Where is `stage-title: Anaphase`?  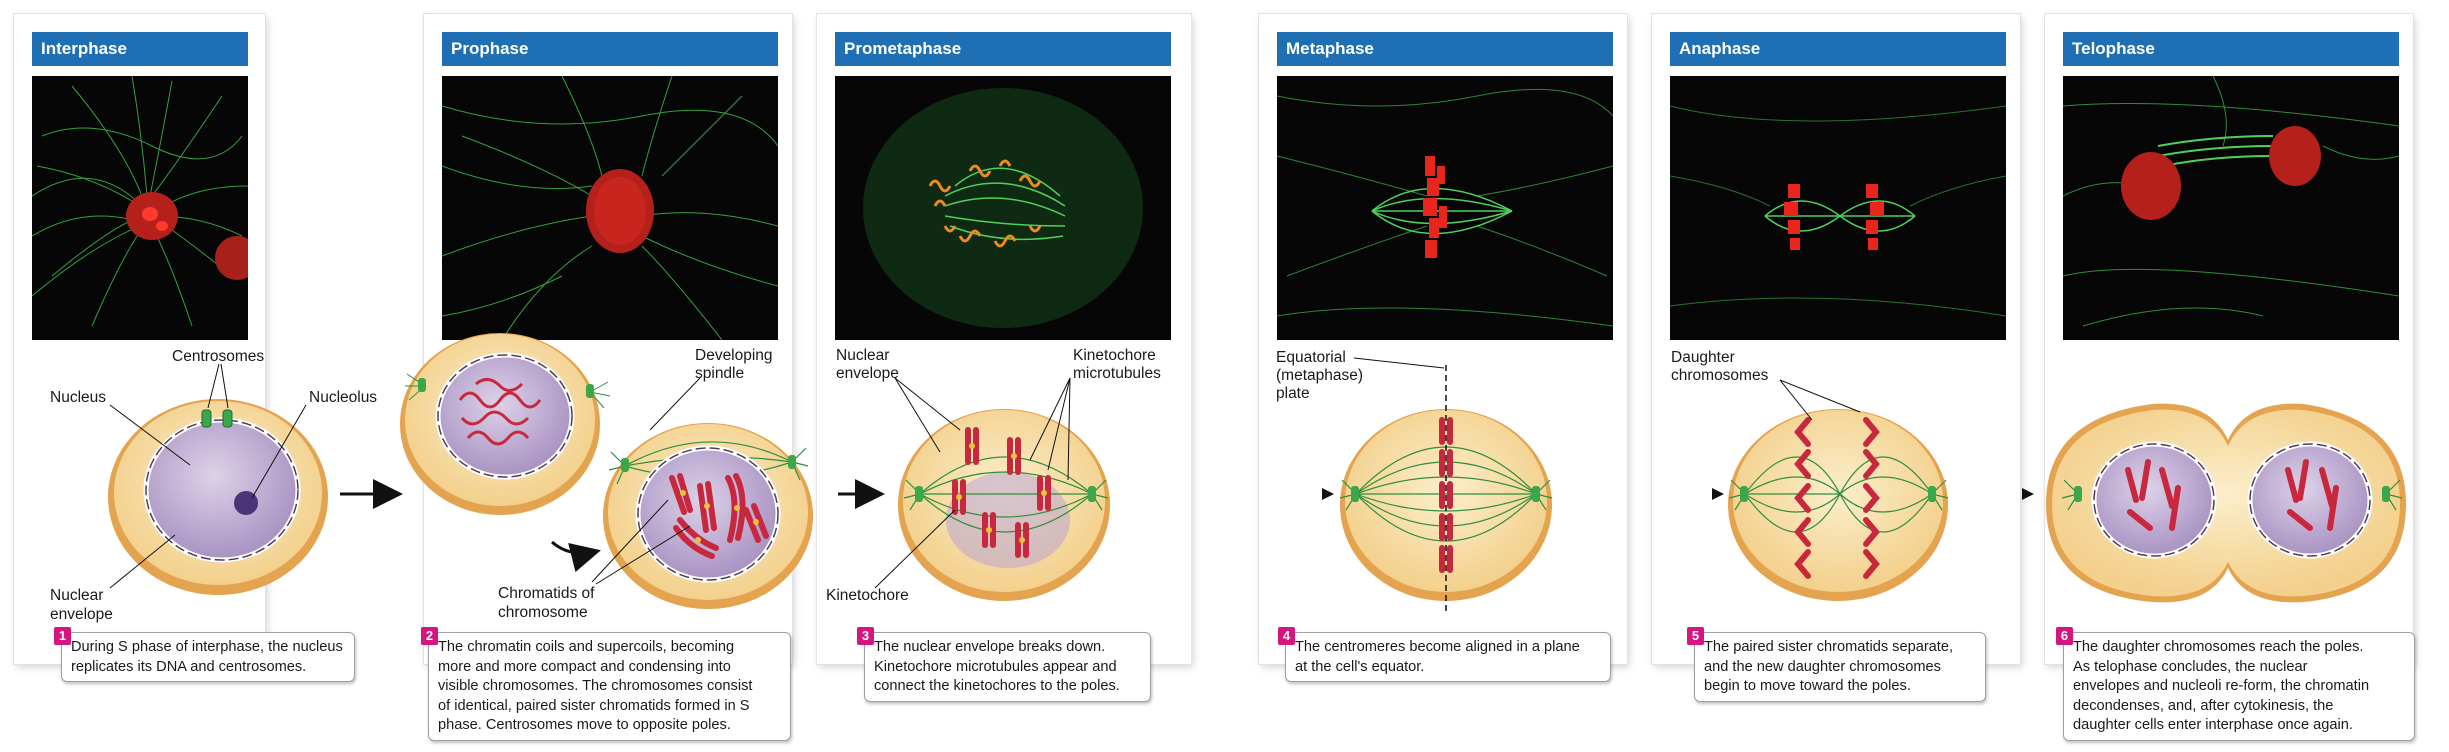
stage-title: Anaphase is located at coordinates (1838, 49).